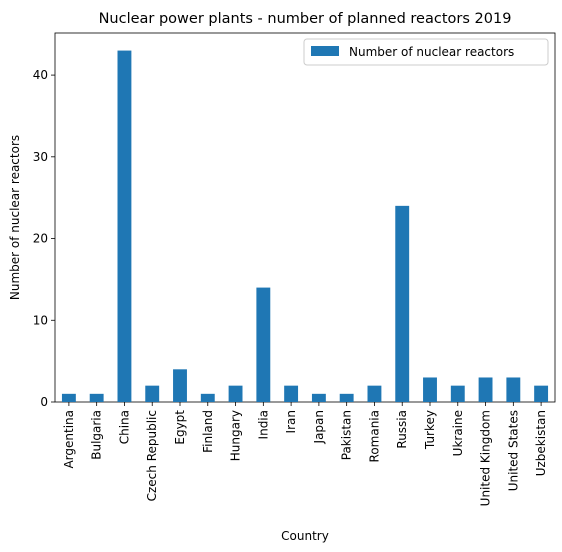 The width and height of the screenshot is (562, 552). What do you see at coordinates (541, 393) in the screenshot?
I see `bar-uzbekistan` at bounding box center [541, 393].